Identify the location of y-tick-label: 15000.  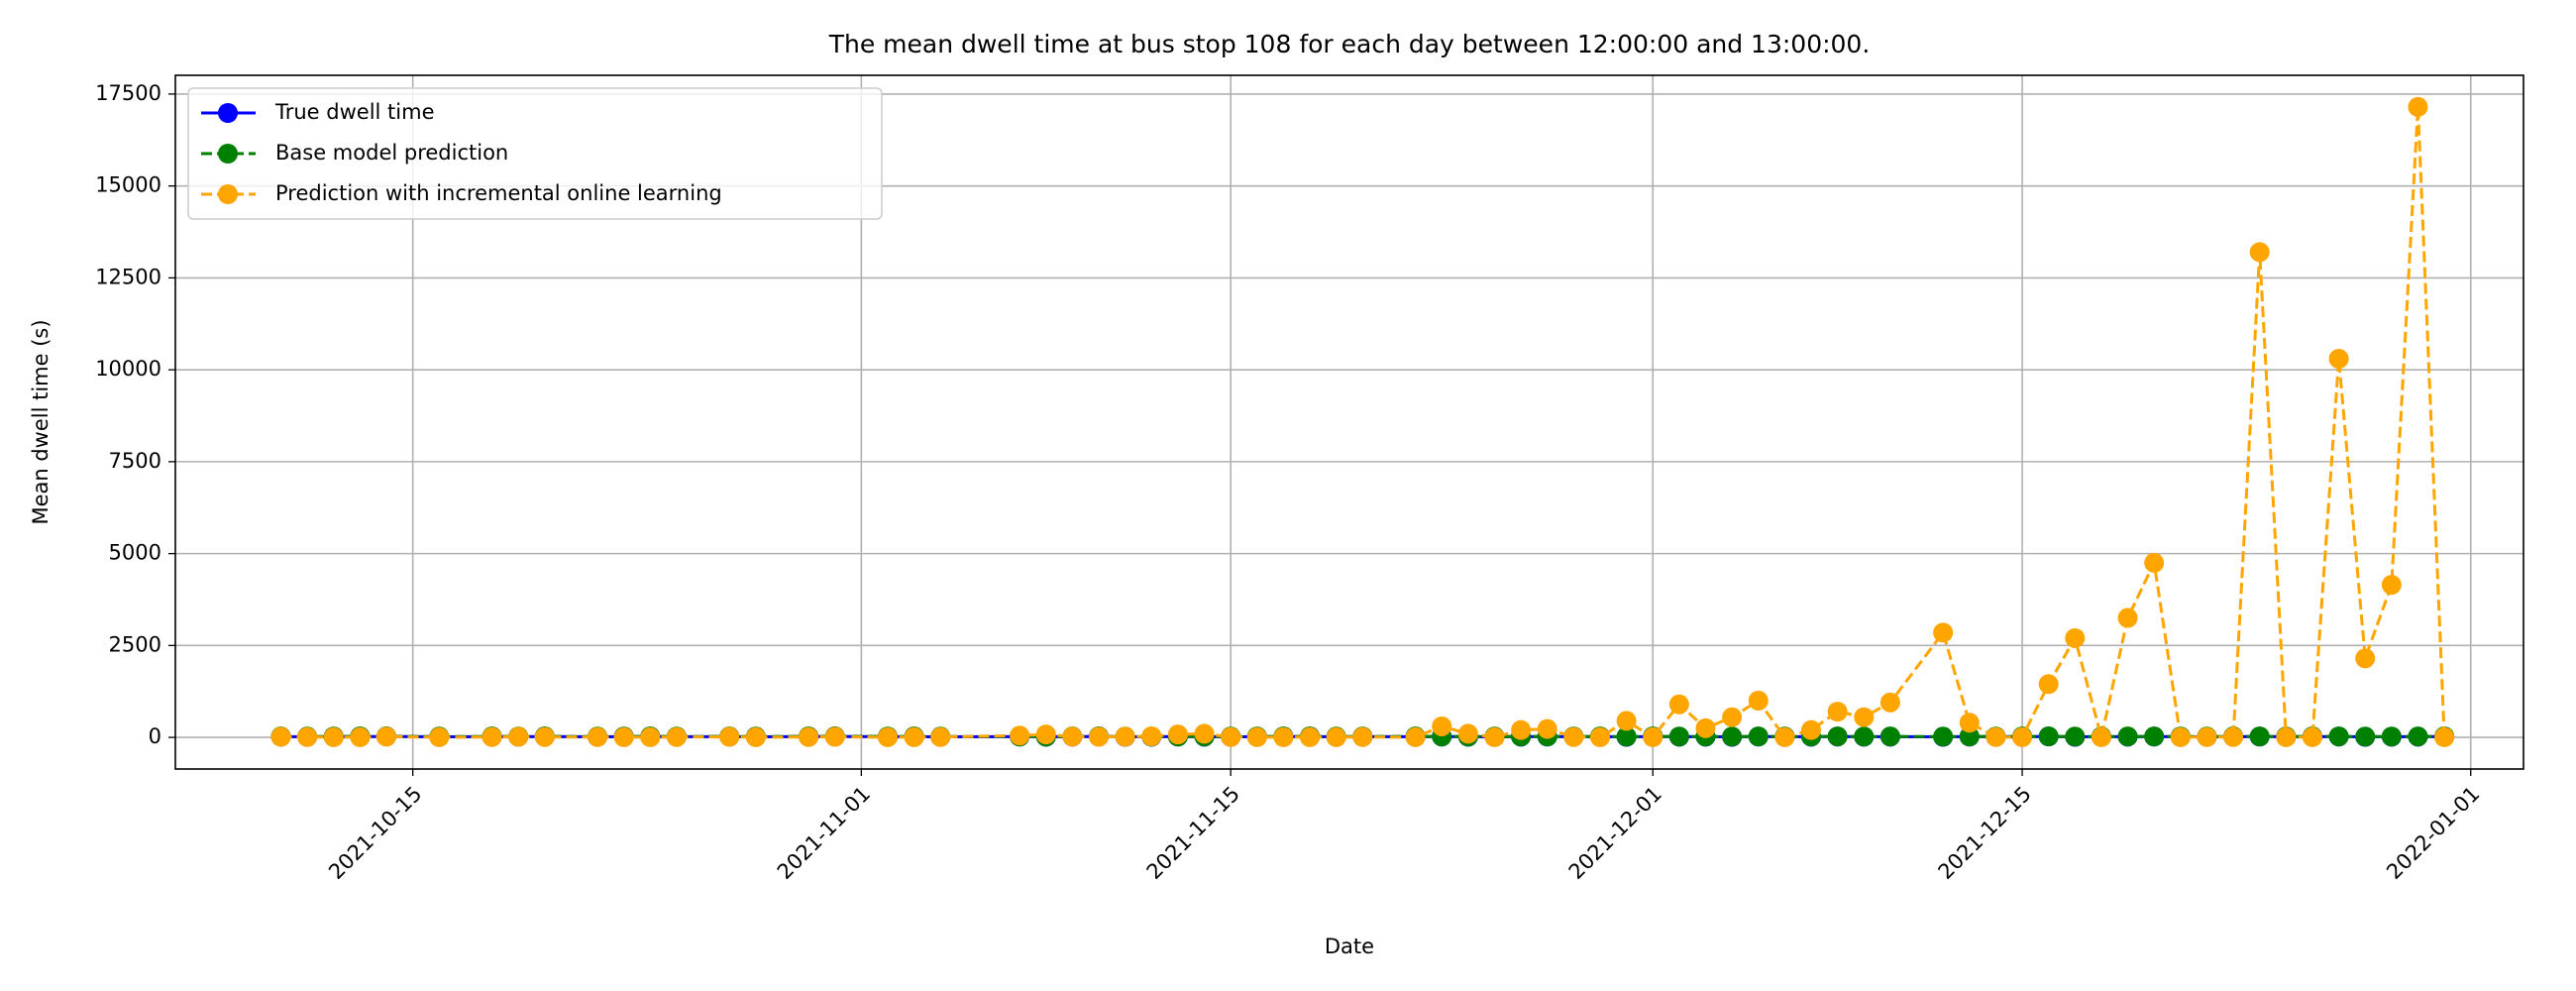
(128, 185).